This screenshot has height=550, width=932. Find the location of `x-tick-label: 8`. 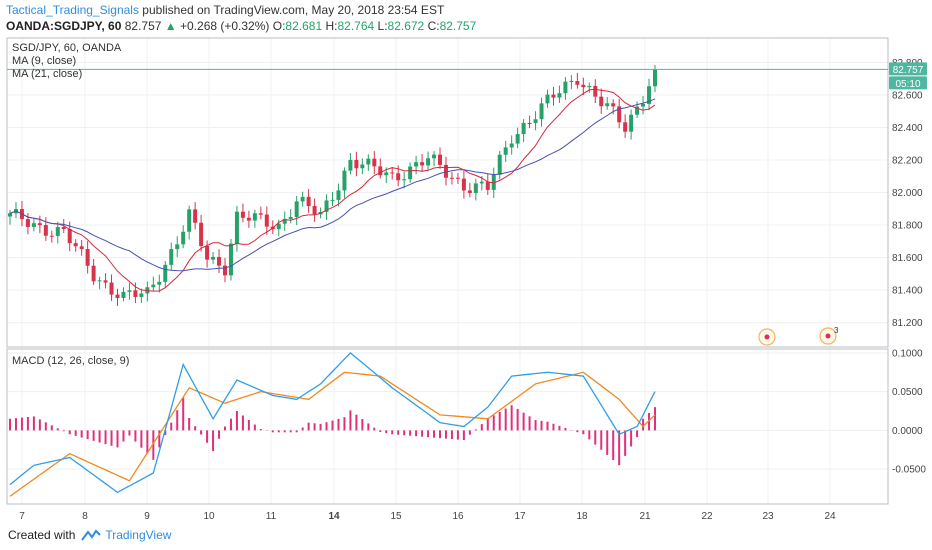

x-tick-label: 8 is located at coordinates (85, 516).